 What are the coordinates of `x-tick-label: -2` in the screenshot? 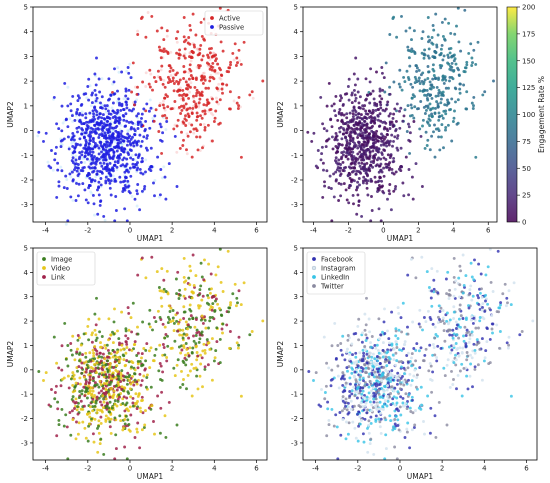 It's located at (87, 469).